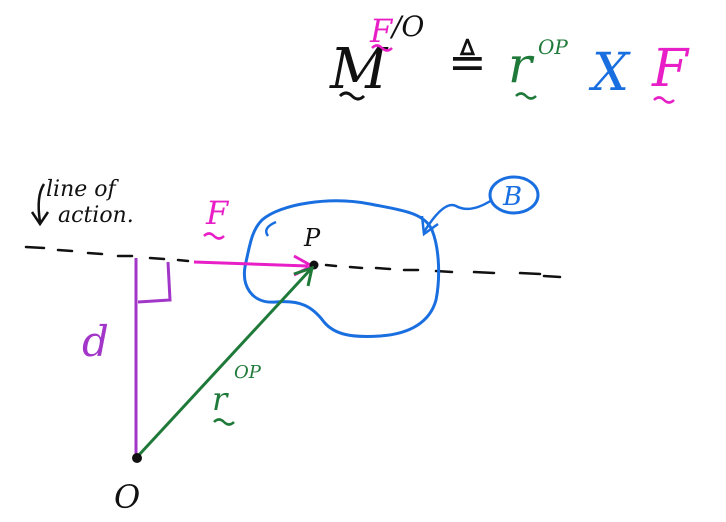 This screenshot has height=522, width=726. Describe the element at coordinates (304, 276) in the screenshot. I see `position-arrowhead` at that location.